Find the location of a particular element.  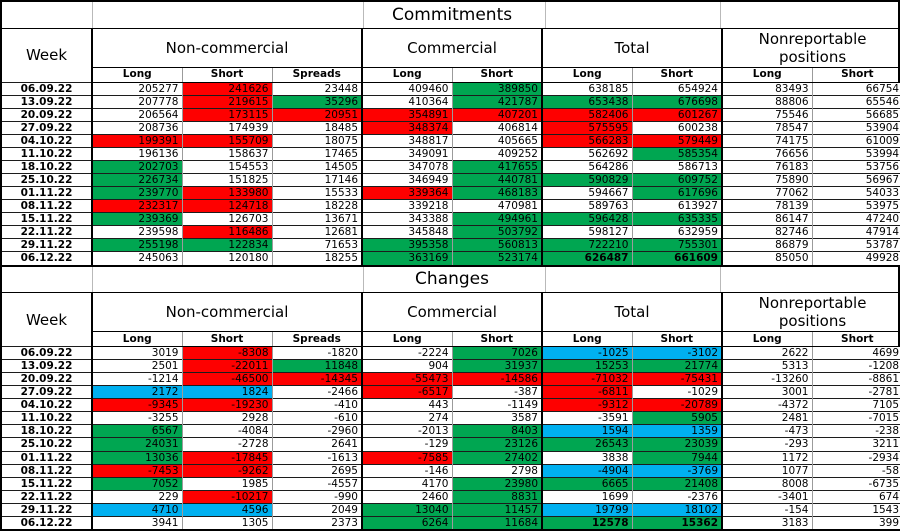

value-cell: 440781 is located at coordinates (496, 180).